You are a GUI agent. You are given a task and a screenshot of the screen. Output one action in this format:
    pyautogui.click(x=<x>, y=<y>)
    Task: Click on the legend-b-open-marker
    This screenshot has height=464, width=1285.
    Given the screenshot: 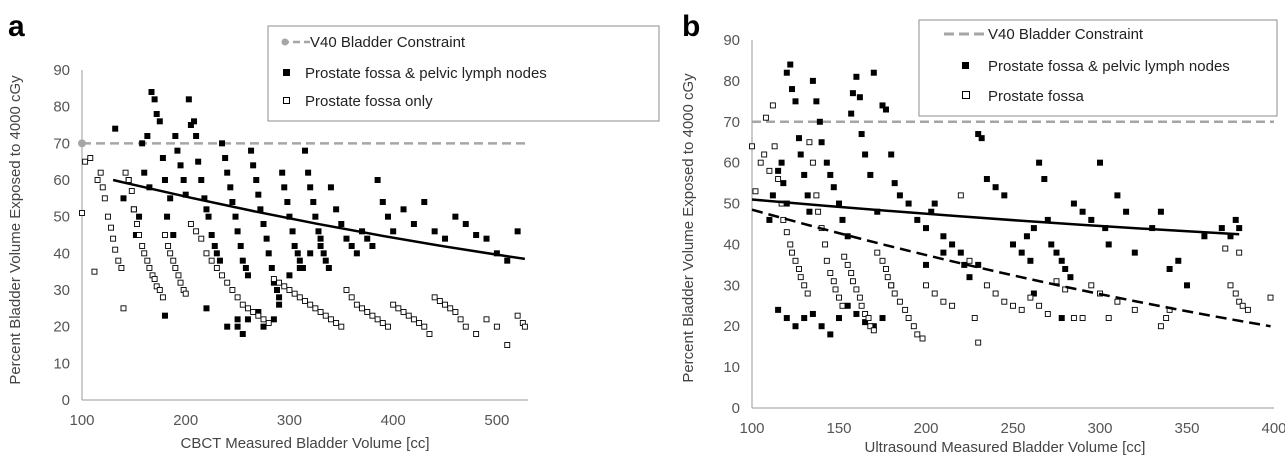 What is the action you would take?
    pyautogui.click(x=966, y=95)
    